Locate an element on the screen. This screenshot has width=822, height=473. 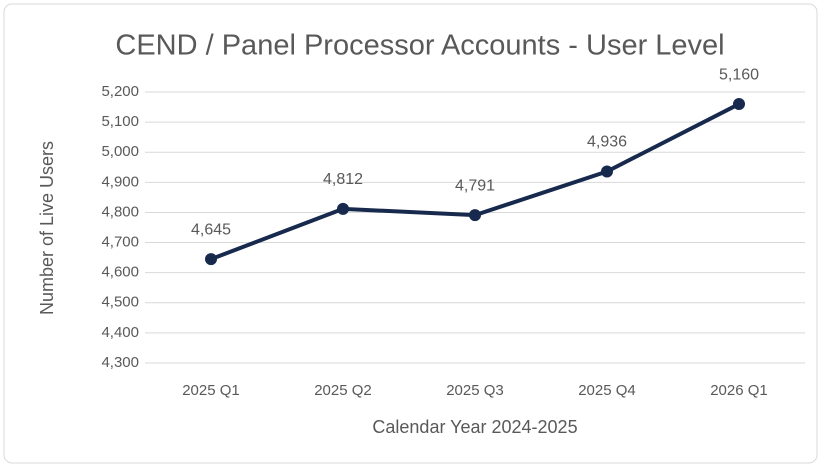
y-tick-label: 4,900 is located at coordinates (120, 181).